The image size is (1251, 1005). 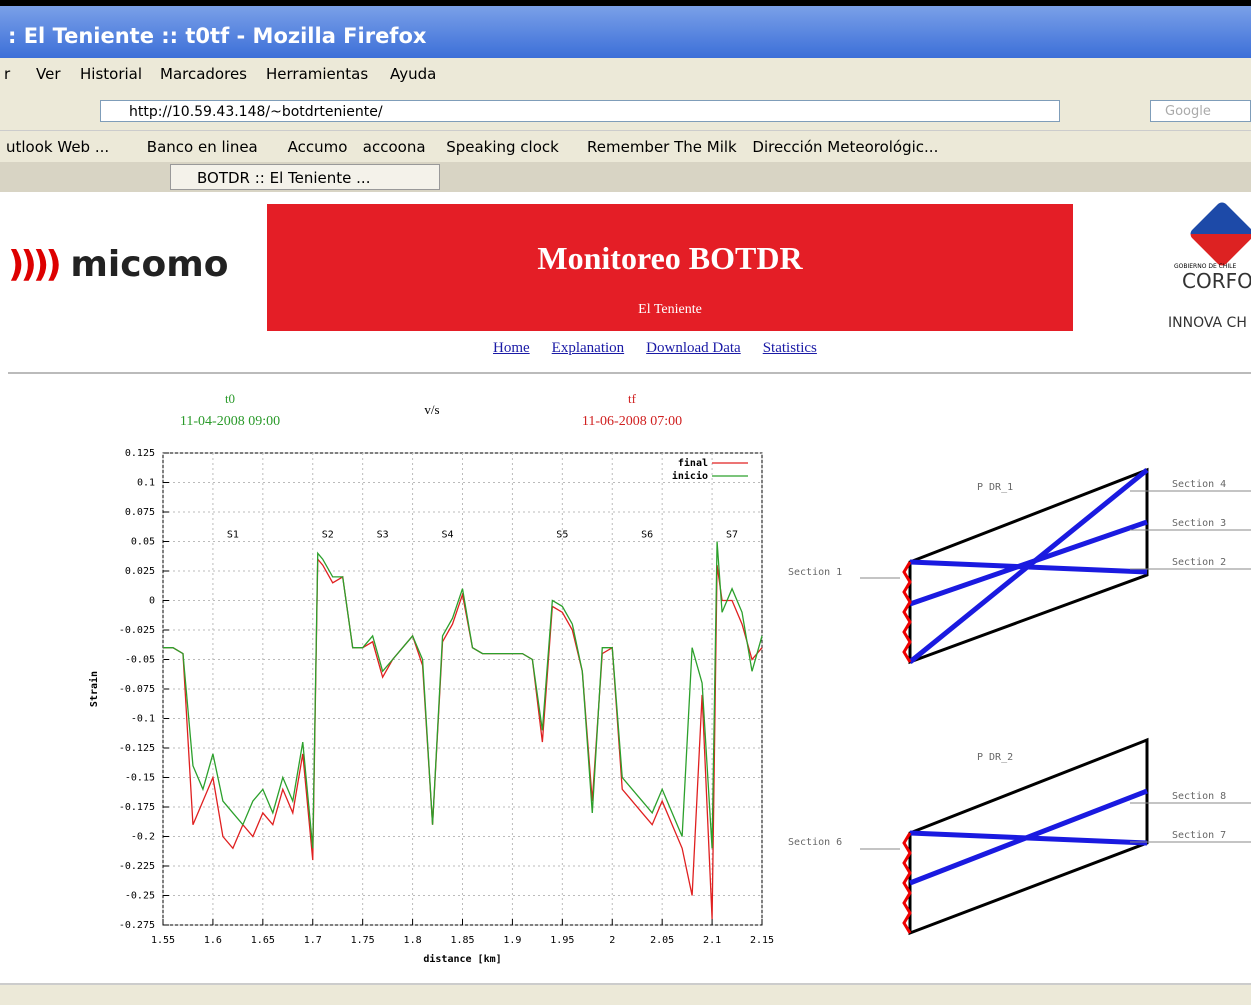 I want to click on section-annotation: S1, so click(x=233, y=534).